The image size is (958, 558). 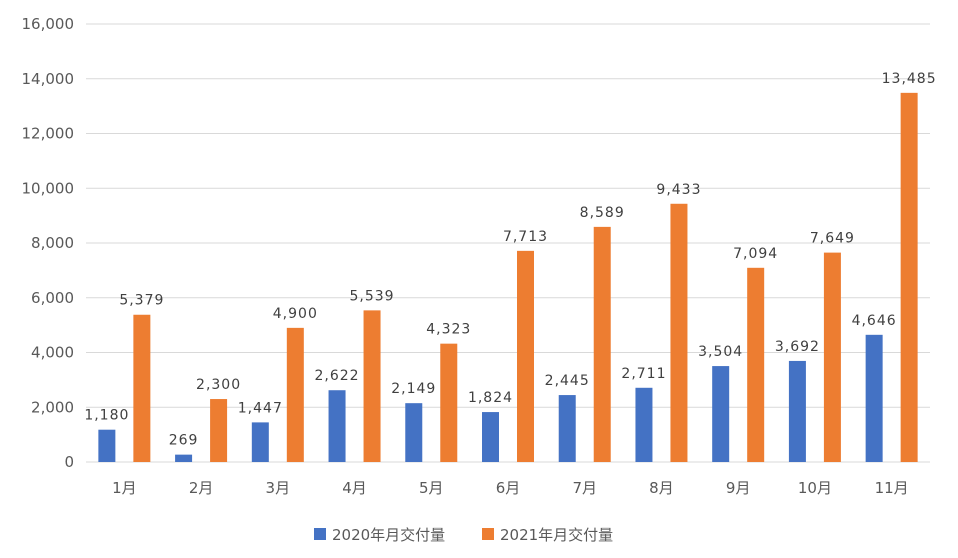 I want to click on legend: 2020年月交付量 2021年月交付量, so click(x=463, y=535).